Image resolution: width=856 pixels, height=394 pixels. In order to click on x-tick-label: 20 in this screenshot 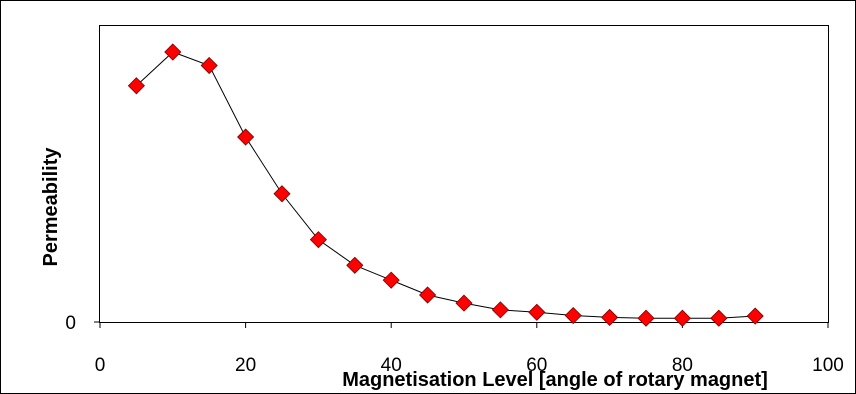, I will do `click(245, 365)`.